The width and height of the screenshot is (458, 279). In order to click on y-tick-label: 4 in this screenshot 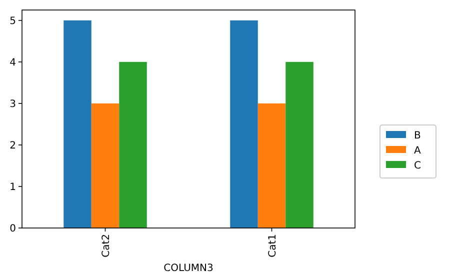, I will do `click(13, 62)`.